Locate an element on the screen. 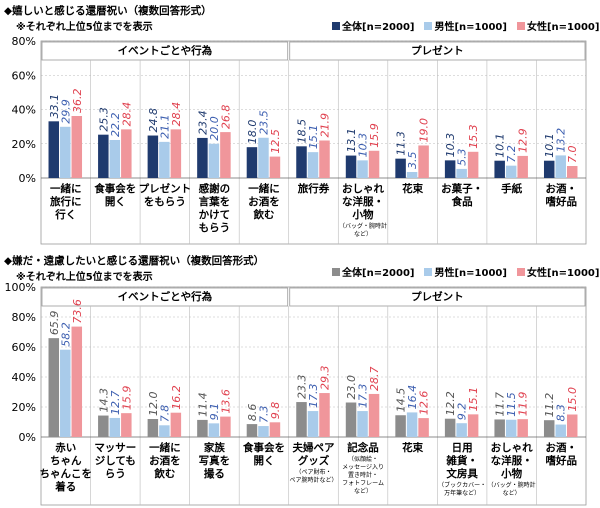 The image size is (600, 508). category-label: をもらう is located at coordinates (165, 202).